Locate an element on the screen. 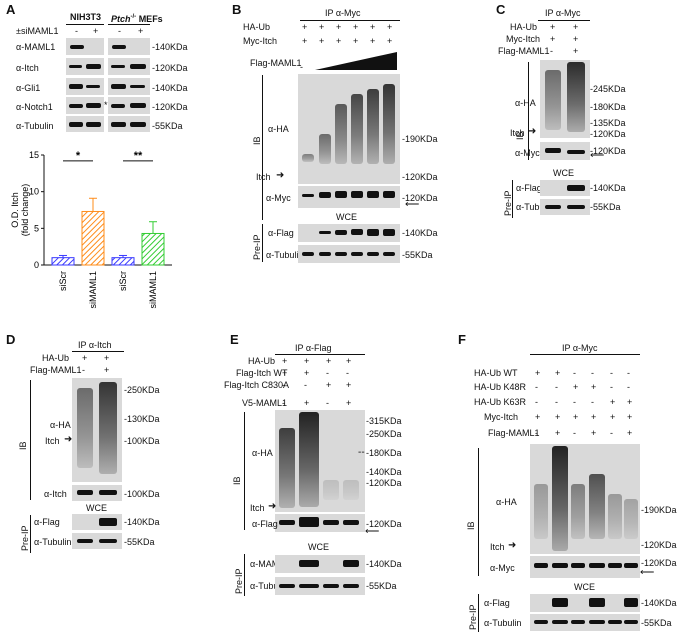 This screenshot has height=635, width=685. blot-c-myc is located at coordinates (565, 151).